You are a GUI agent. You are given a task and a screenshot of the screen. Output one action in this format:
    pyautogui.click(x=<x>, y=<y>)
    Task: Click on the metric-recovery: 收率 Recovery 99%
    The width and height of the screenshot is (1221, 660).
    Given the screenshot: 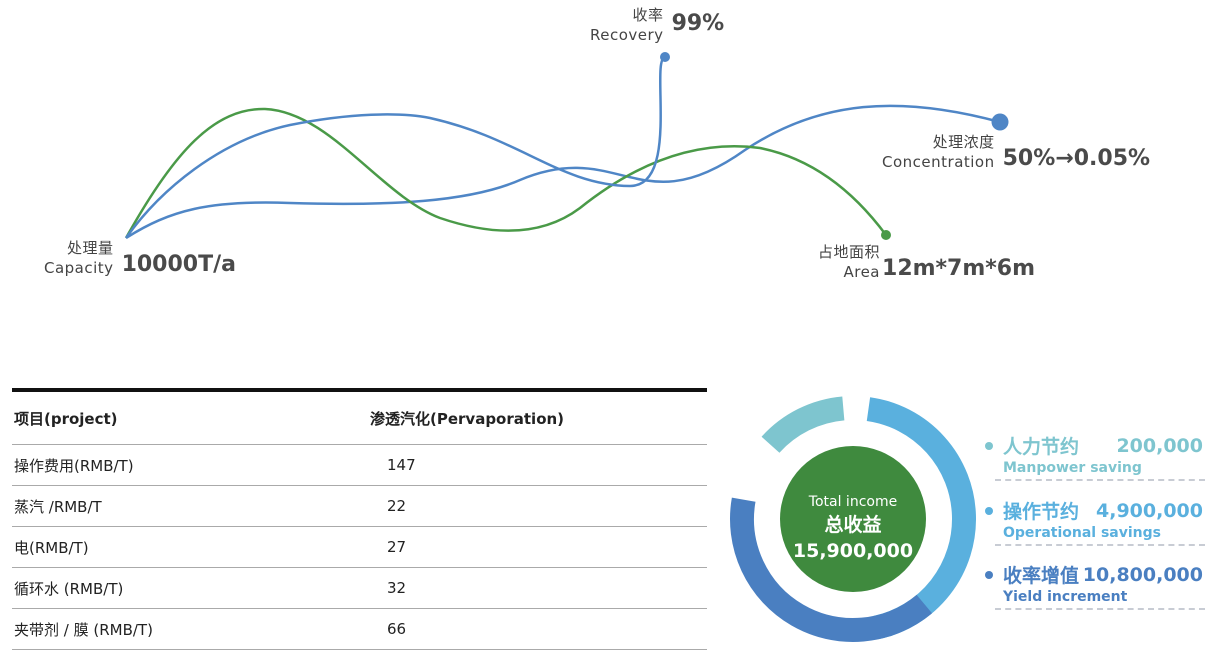 What is the action you would take?
    pyautogui.click(x=657, y=25)
    